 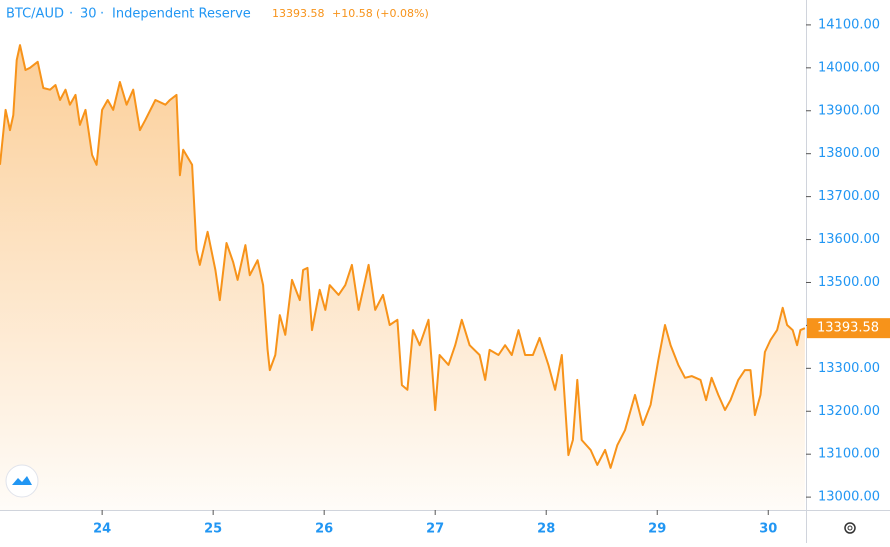 I want to click on y-tick-label: 13300.00, so click(x=849, y=368).